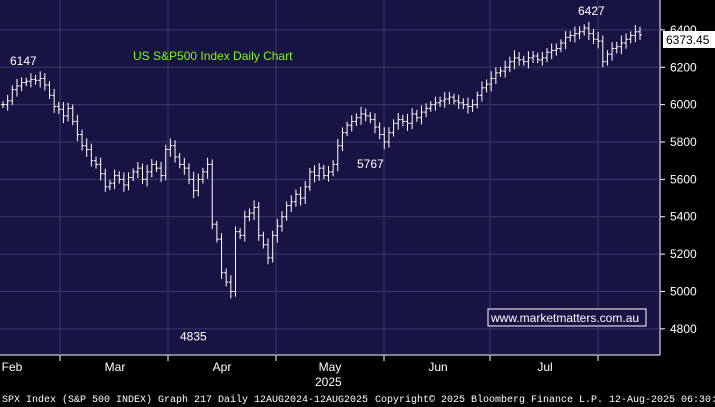 This screenshot has height=407, width=715. Describe the element at coordinates (591, 11) in the screenshot. I see `annotation-label: 6427` at that location.